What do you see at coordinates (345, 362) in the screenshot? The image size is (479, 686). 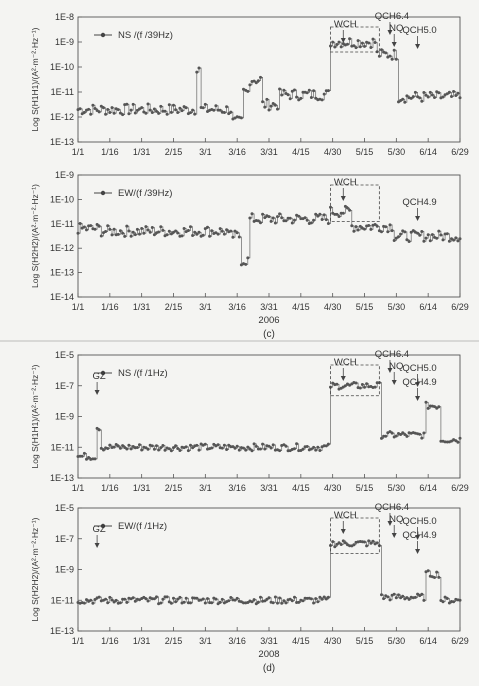 I see `annotation-label: WCH` at bounding box center [345, 362].